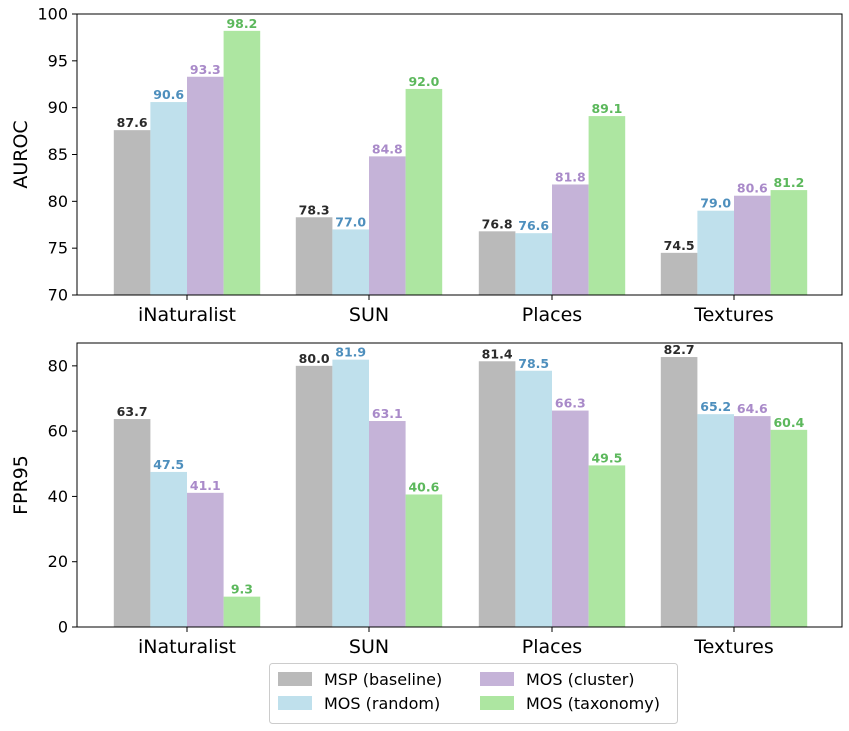 The height and width of the screenshot is (731, 849). Describe the element at coordinates (242, 163) in the screenshot. I see `bar-auroc-s3-c0` at that location.